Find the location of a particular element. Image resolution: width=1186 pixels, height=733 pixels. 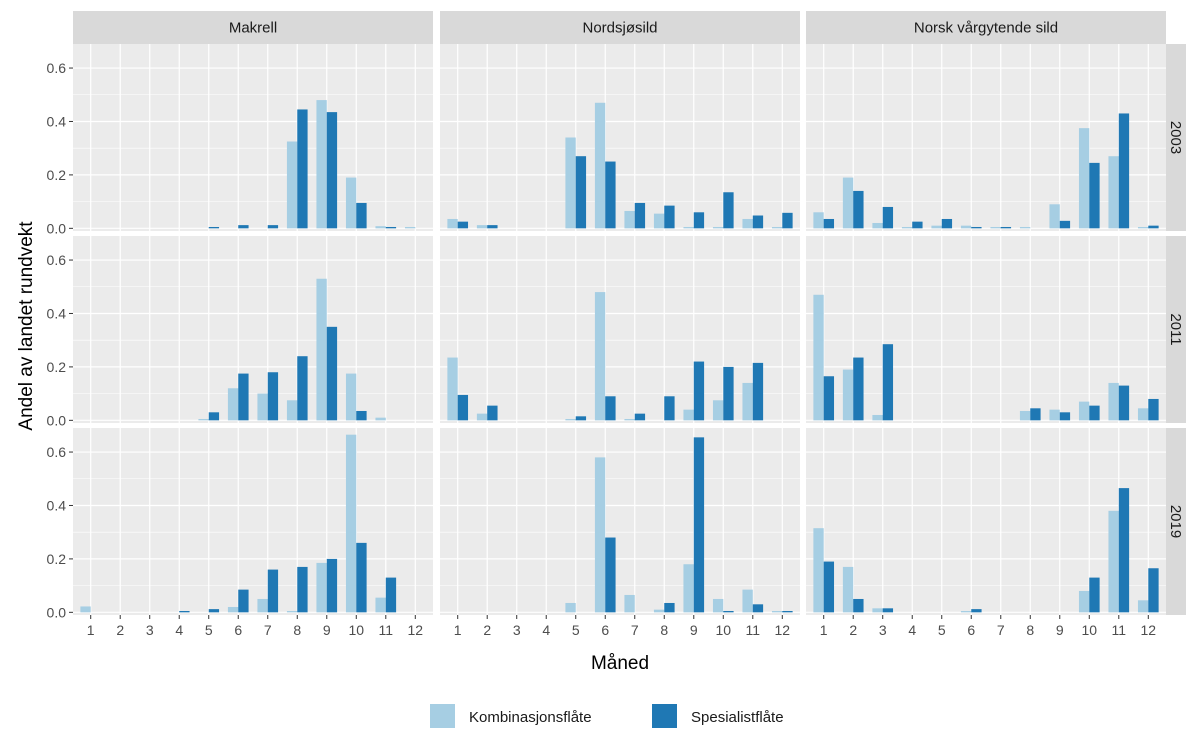

strip-label-makrell: Makrell is located at coordinates (253, 28).